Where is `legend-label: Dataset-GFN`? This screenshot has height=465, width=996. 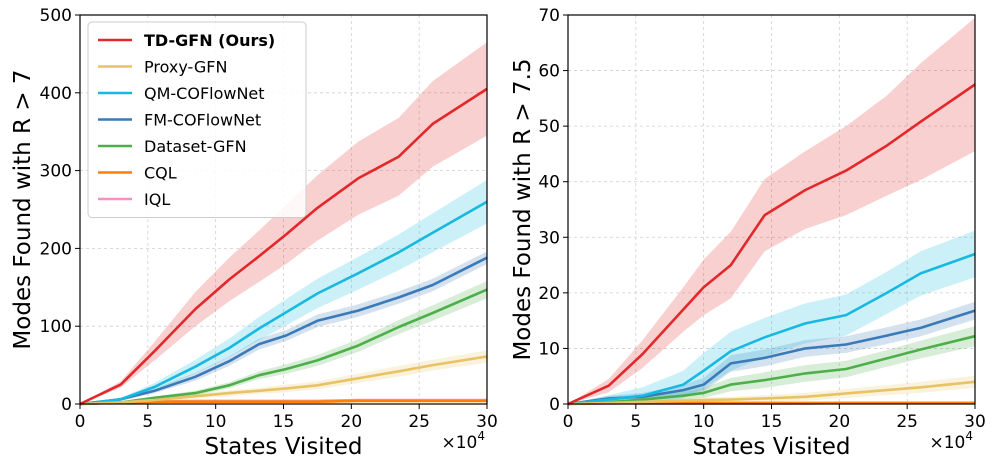
legend-label: Dataset-GFN is located at coordinates (195, 146).